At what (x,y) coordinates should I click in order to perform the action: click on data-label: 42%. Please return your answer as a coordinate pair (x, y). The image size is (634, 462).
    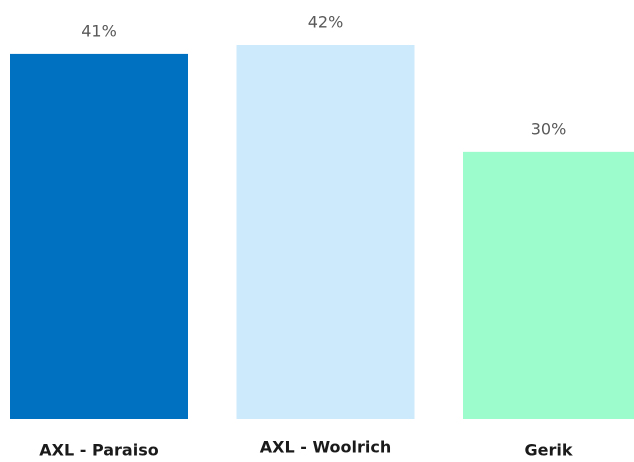
    Looking at the image, I should click on (326, 22).